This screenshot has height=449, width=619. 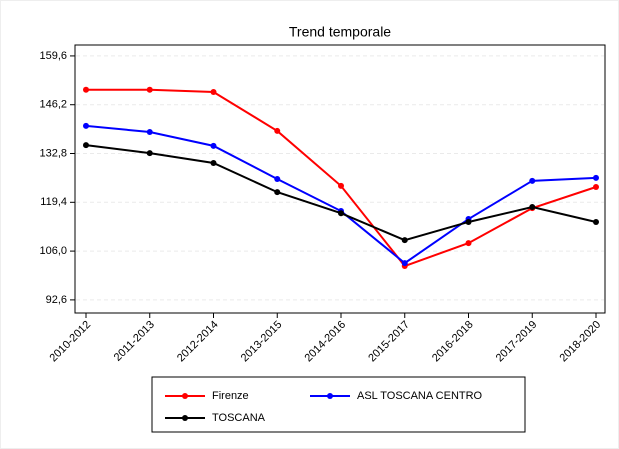 What do you see at coordinates (338, 404) in the screenshot?
I see `legend-box` at bounding box center [338, 404].